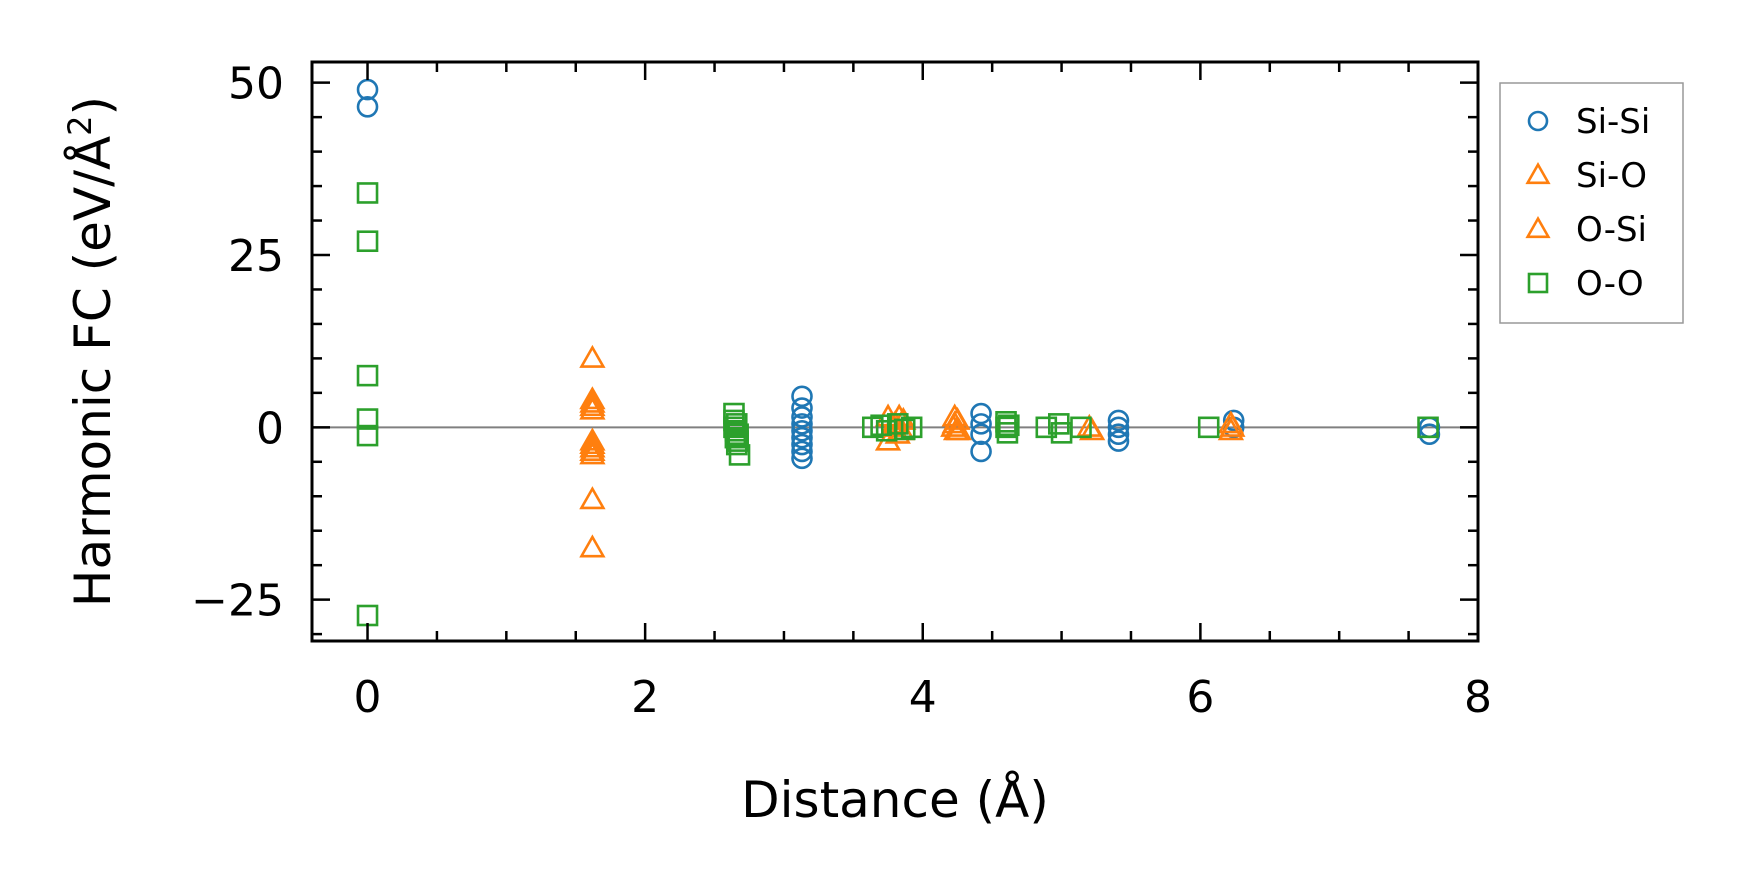 The height and width of the screenshot is (885, 1737). What do you see at coordinates (1200, 697) in the screenshot?
I see `x-tick-label: 6` at bounding box center [1200, 697].